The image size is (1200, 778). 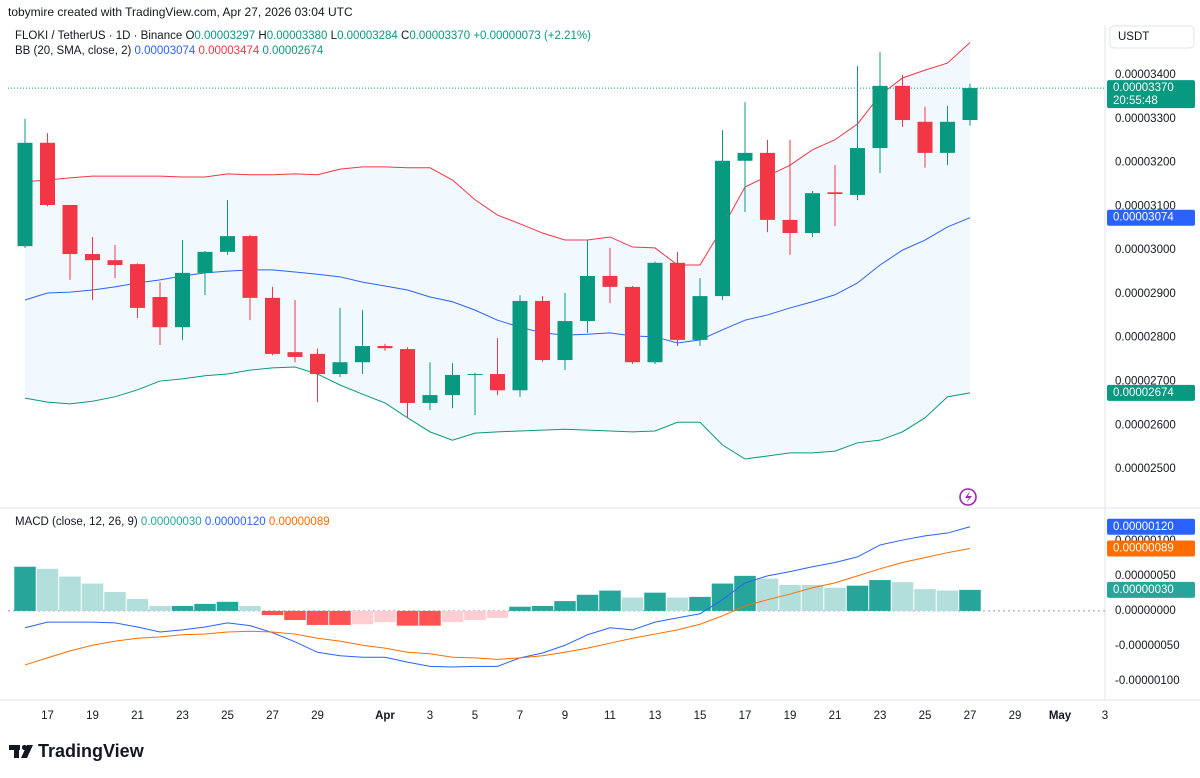 I want to click on y-tick-label: 0.00002900, so click(x=1145, y=294).